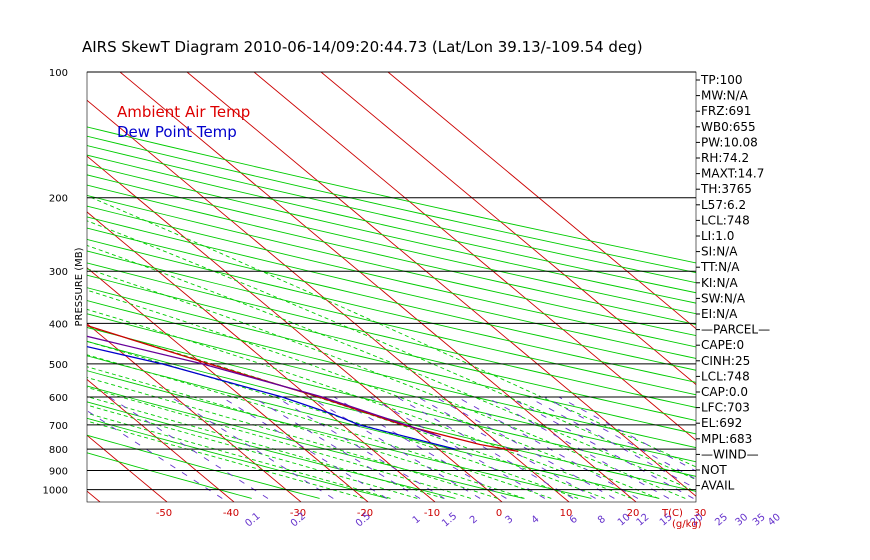 Image resolution: width=870 pixels, height=560 pixels. I want to click on pressure-tick-label: 500, so click(58, 365).